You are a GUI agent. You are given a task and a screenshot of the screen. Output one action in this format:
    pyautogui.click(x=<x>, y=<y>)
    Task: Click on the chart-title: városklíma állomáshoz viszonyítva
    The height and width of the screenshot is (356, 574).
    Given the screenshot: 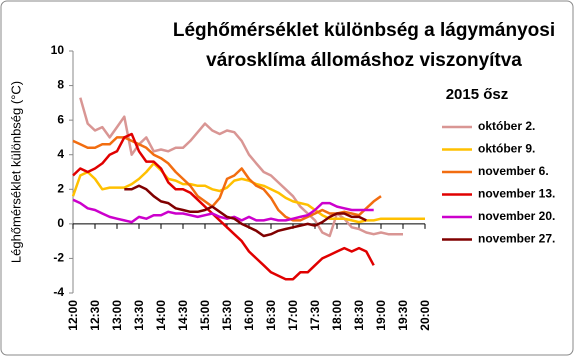 What is the action you would take?
    pyautogui.click(x=364, y=60)
    